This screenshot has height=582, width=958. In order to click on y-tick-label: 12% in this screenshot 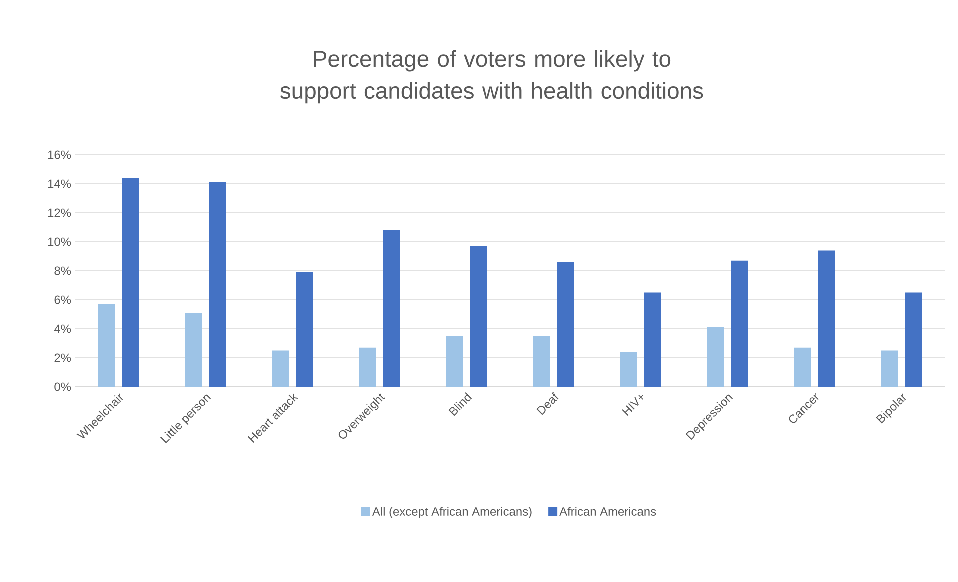, I will do `click(60, 213)`.